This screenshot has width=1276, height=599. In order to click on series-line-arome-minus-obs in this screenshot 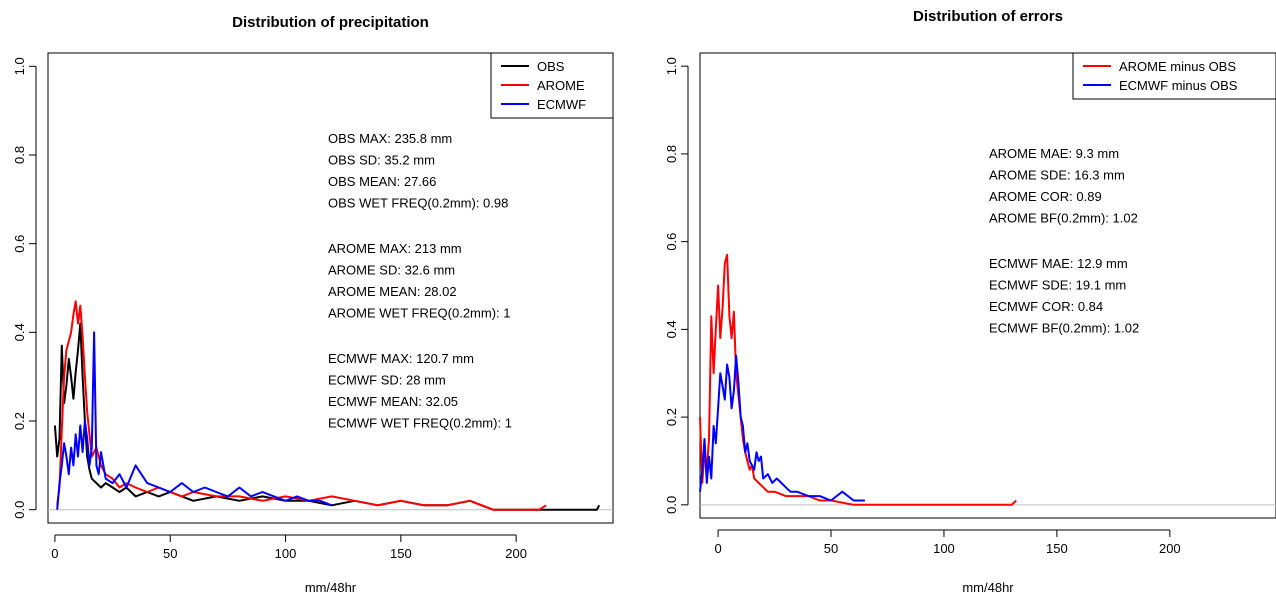, I will do `click(858, 379)`.